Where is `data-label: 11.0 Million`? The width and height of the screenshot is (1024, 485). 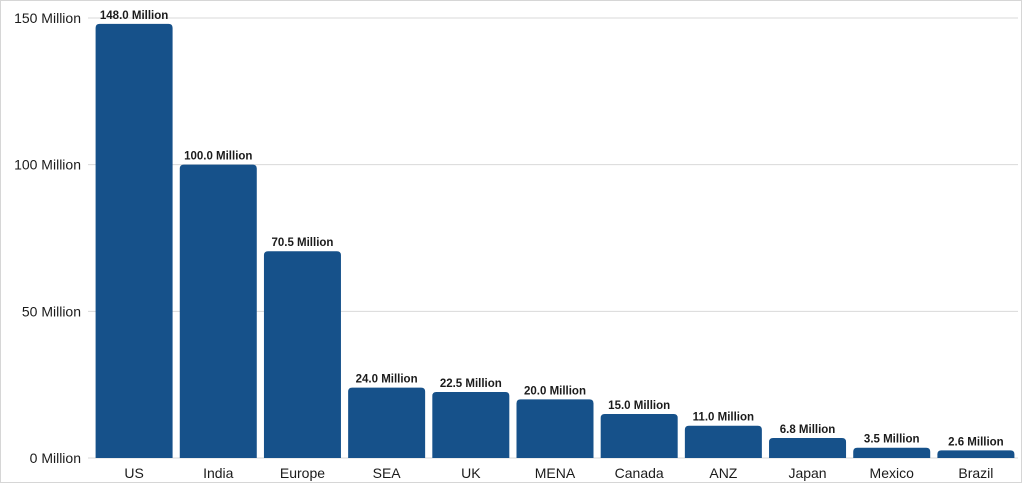 data-label: 11.0 Million is located at coordinates (723, 418).